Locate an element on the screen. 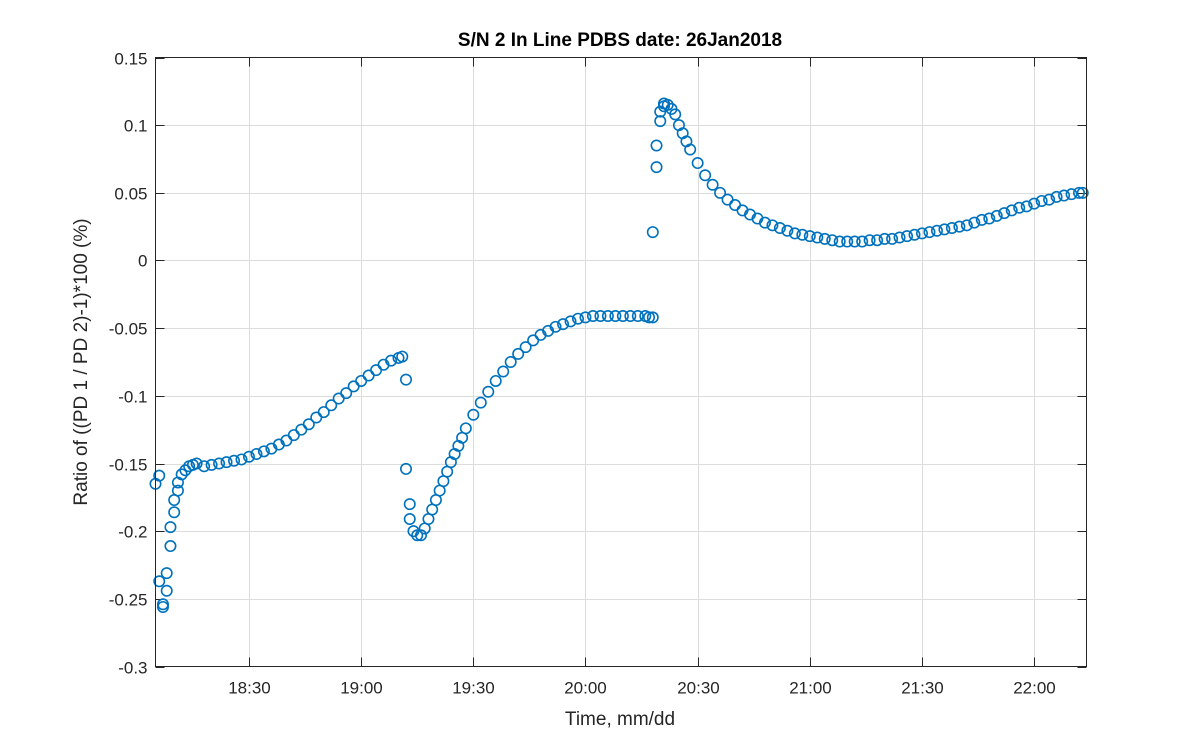  y-tick-label: 0 is located at coordinates (142, 261).